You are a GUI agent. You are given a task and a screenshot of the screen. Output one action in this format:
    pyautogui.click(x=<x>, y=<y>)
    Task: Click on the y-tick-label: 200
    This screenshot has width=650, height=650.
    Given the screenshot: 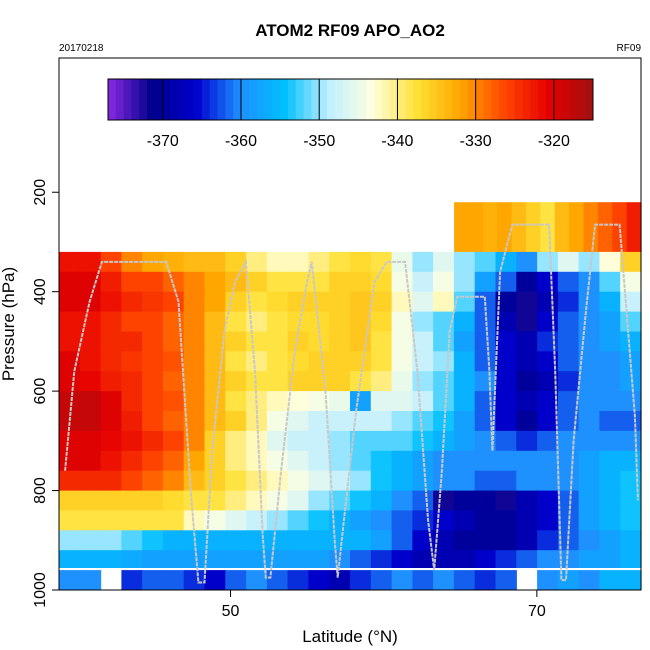 What is the action you would take?
    pyautogui.click(x=40, y=192)
    